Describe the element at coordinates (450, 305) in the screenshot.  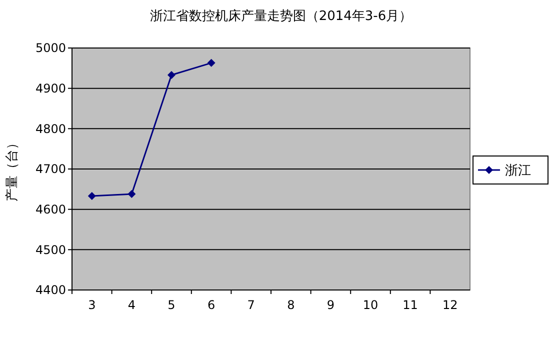
I see `x-tick-label: 12` at that location.